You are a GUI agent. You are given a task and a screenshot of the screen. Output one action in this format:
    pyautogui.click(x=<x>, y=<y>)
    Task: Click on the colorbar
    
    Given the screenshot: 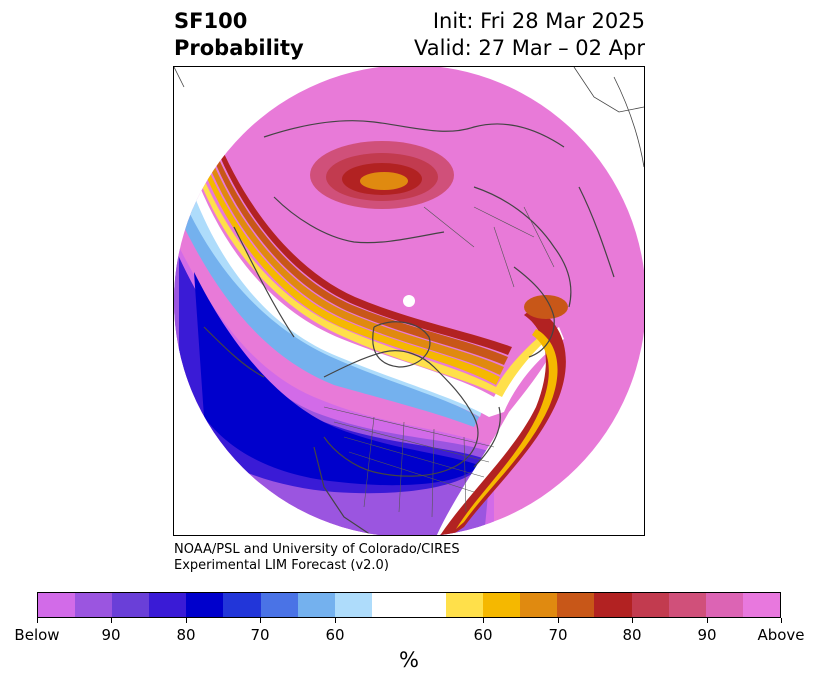 What is the action you would take?
    pyautogui.click(x=409, y=605)
    